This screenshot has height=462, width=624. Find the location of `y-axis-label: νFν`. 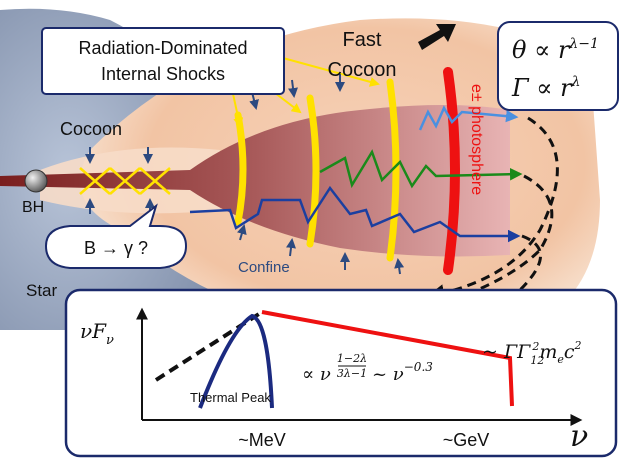

y-axis-label: νFν is located at coordinates (97, 333).